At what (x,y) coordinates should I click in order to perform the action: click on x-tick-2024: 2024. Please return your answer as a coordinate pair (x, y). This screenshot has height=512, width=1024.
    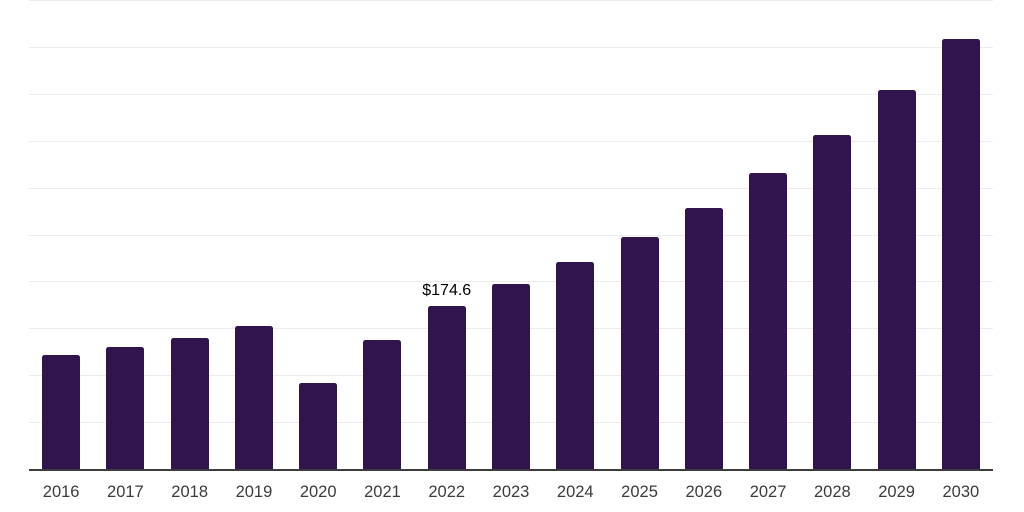
    Looking at the image, I should click on (575, 492).